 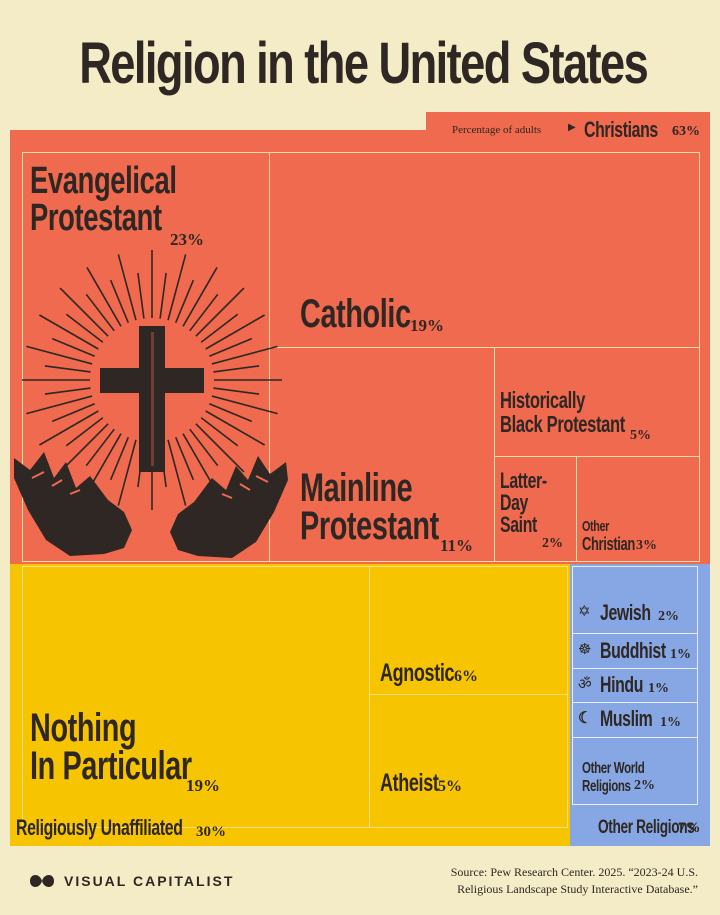 What do you see at coordinates (584, 611) in the screenshot?
I see `star-of-david-icon: ✡` at bounding box center [584, 611].